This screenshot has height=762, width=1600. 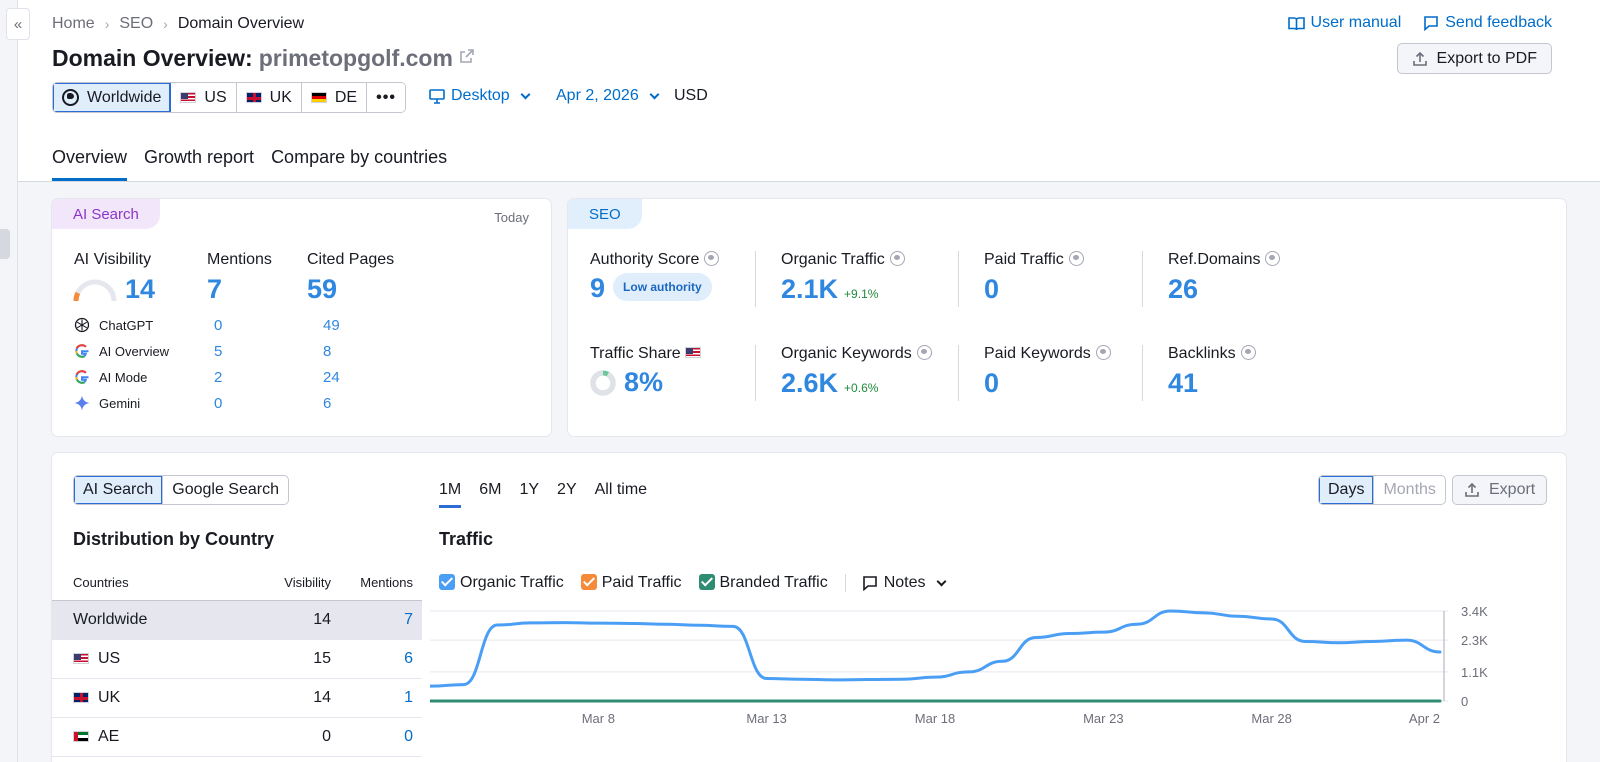 I want to click on collapse-sidebar-icon: «, so click(x=18, y=24).